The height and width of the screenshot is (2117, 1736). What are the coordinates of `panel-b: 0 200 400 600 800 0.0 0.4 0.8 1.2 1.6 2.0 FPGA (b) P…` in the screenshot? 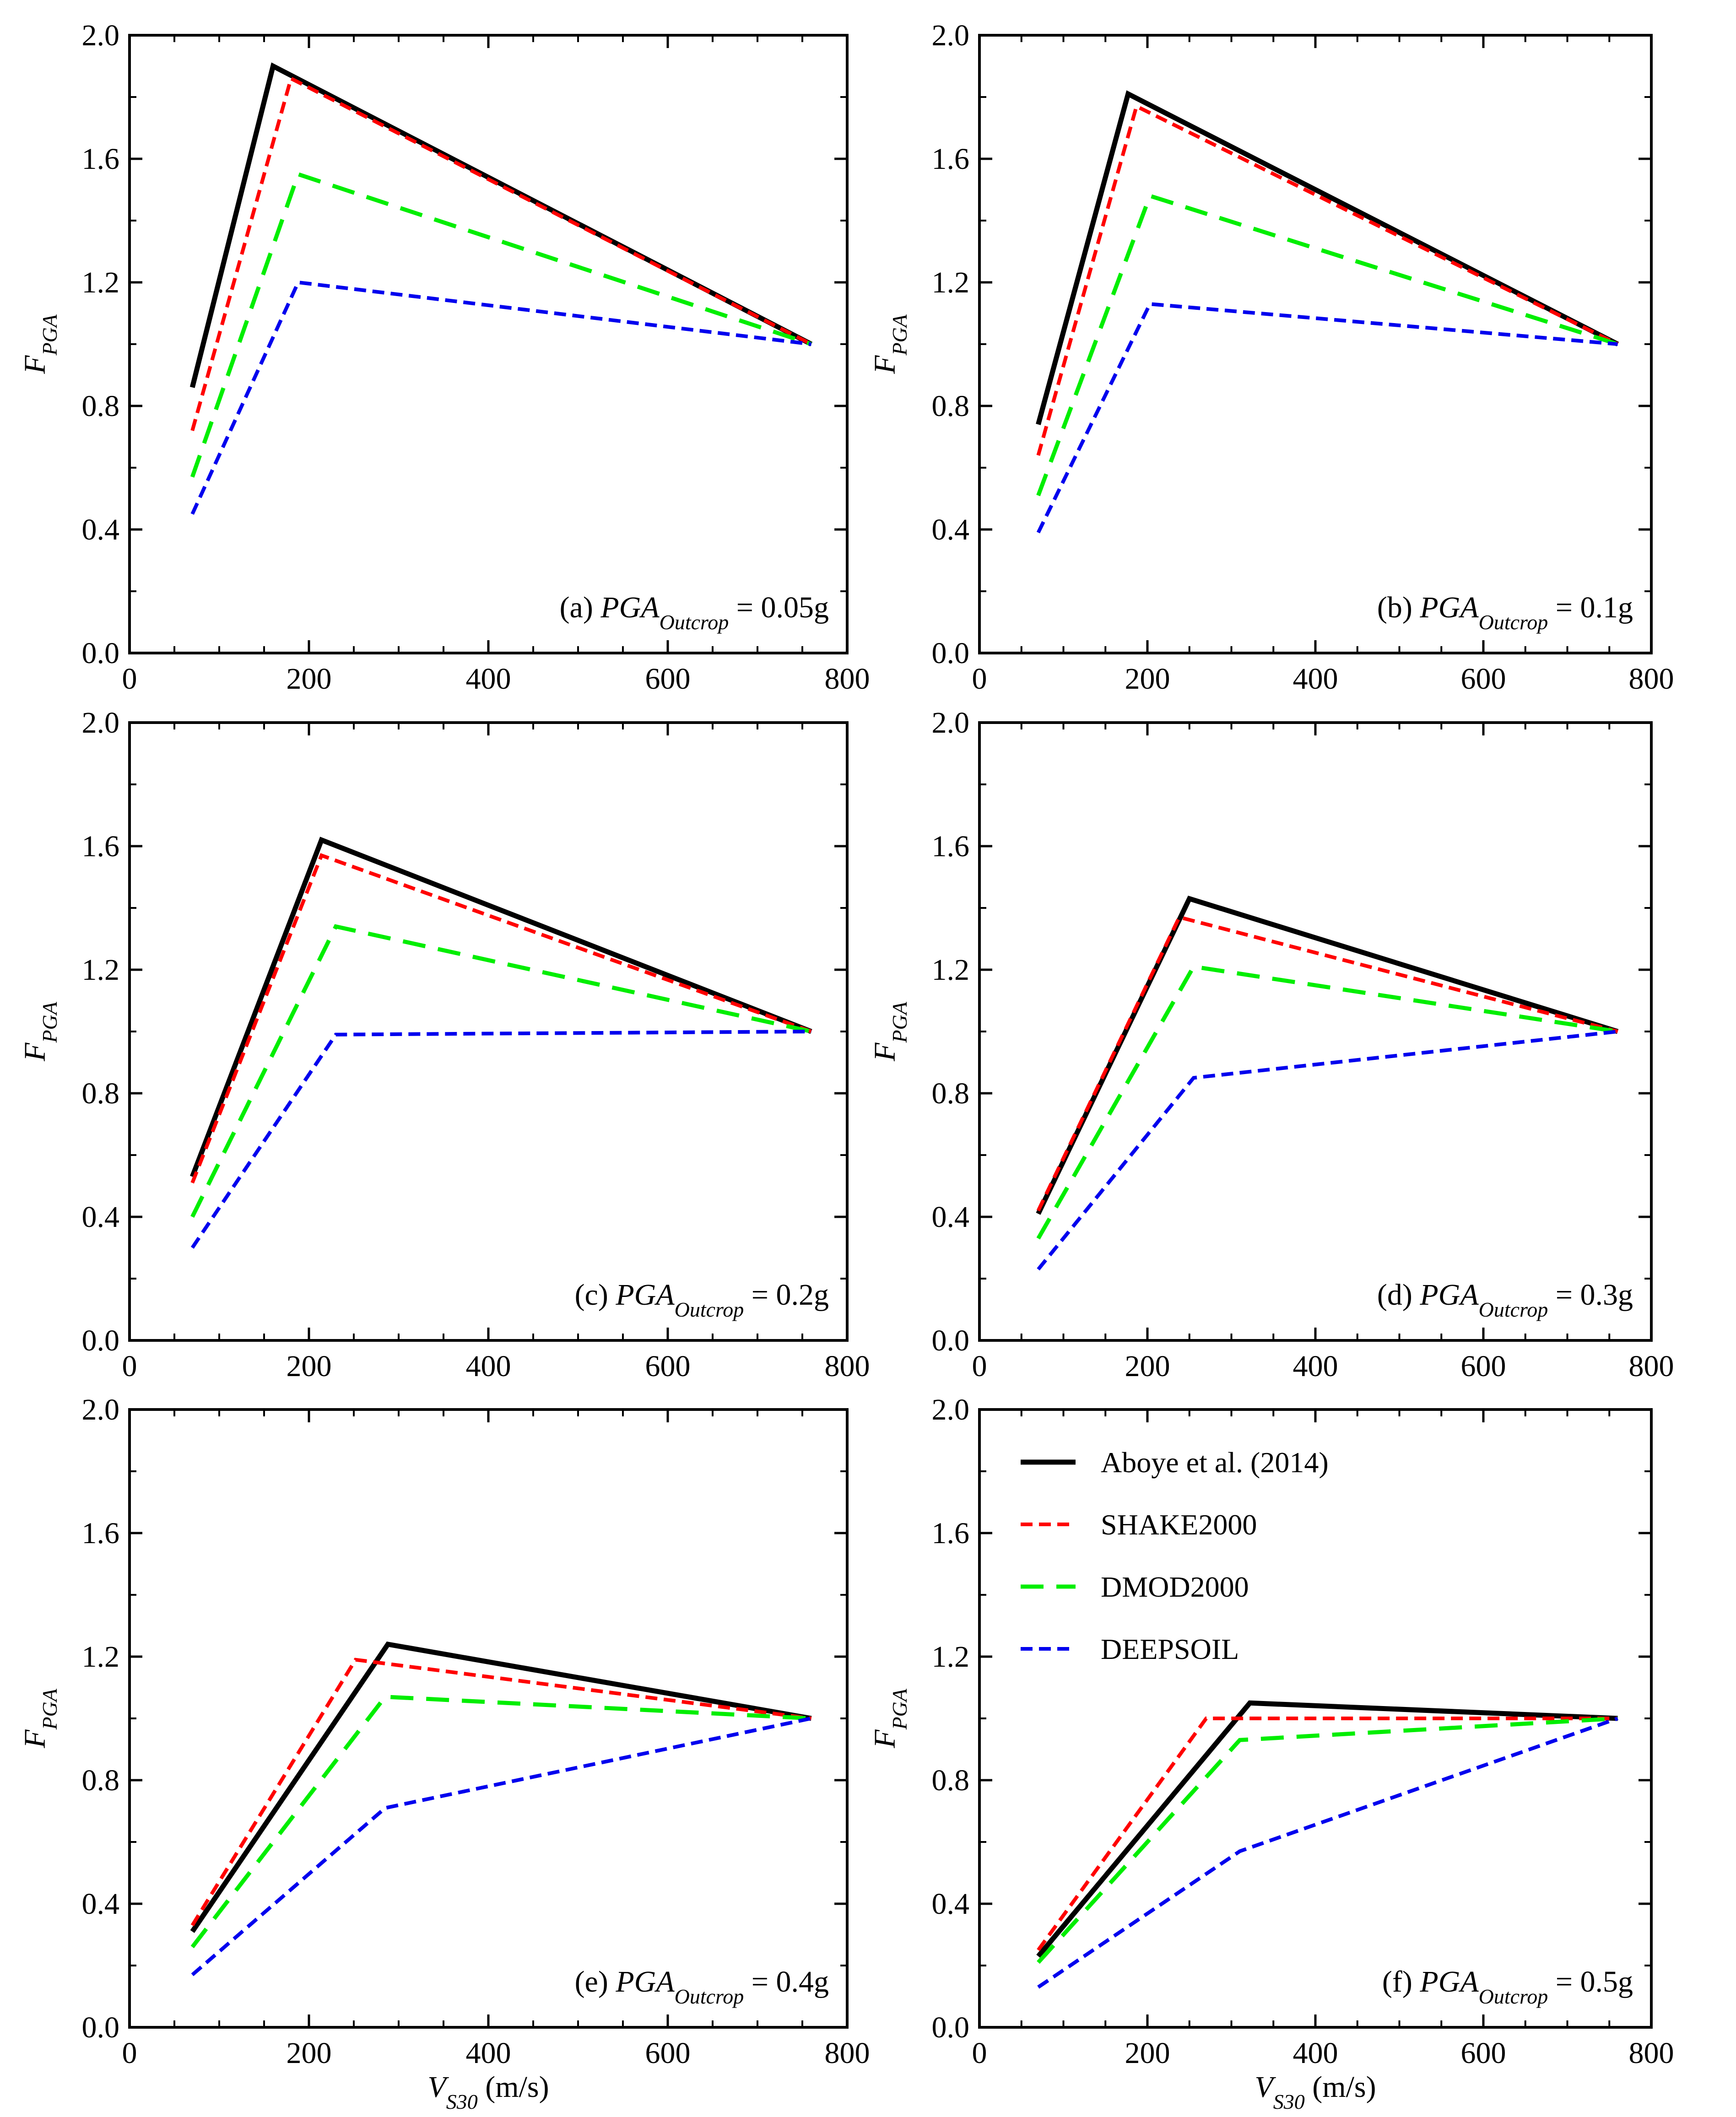 It's located at (1271, 357).